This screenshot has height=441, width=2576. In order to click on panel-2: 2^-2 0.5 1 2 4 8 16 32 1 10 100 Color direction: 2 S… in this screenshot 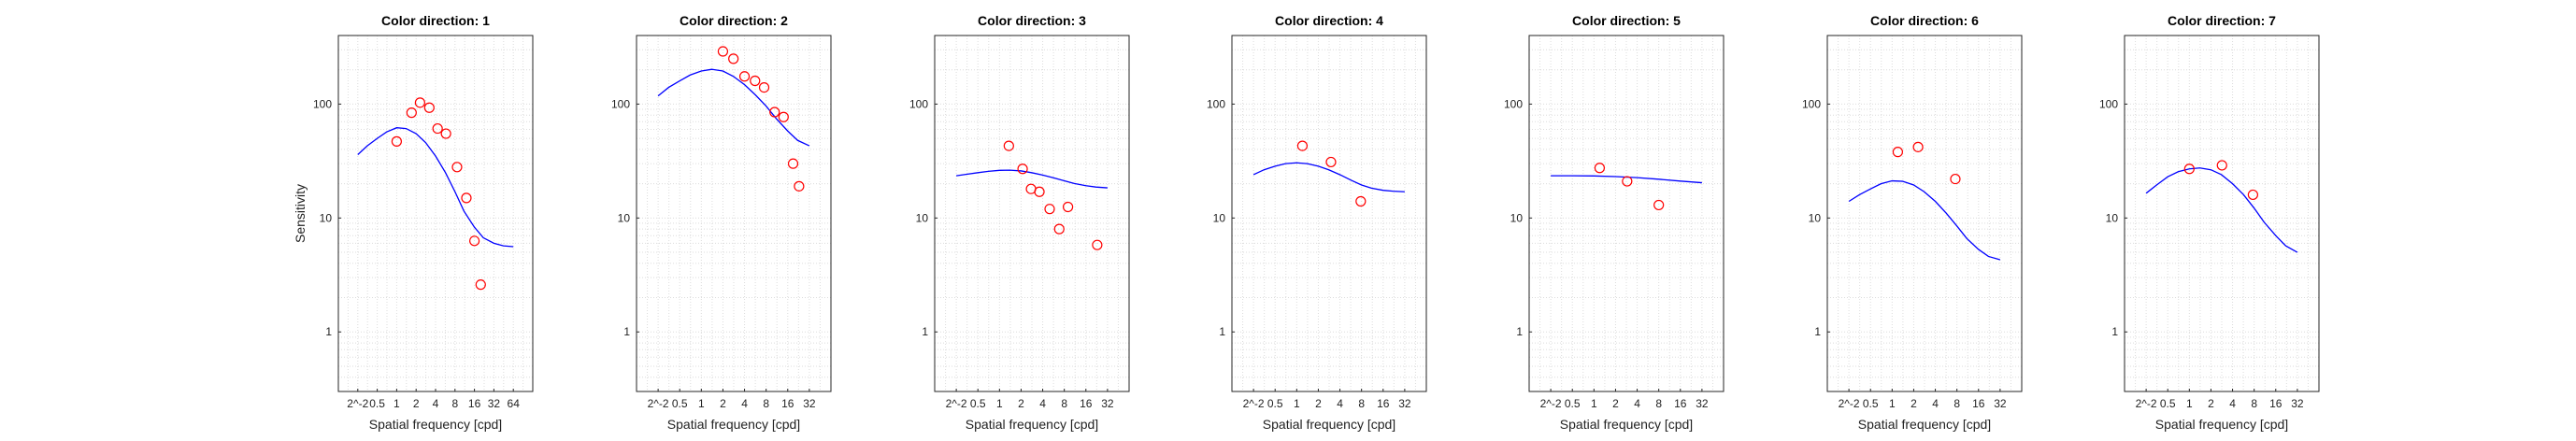, I will do `click(721, 222)`.